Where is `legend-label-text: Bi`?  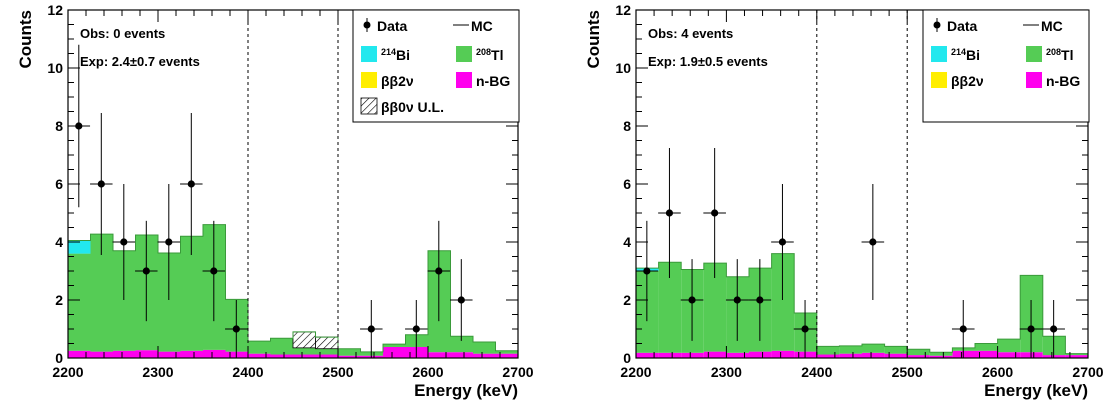
legend-label-text: Bi is located at coordinates (973, 55).